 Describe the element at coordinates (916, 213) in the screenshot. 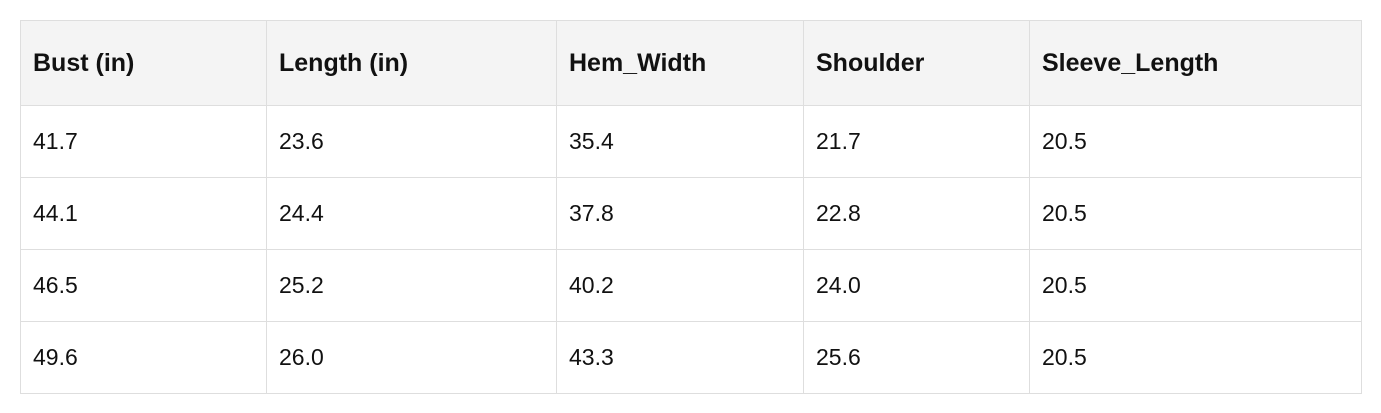

I see `table-cell: 22.8` at that location.